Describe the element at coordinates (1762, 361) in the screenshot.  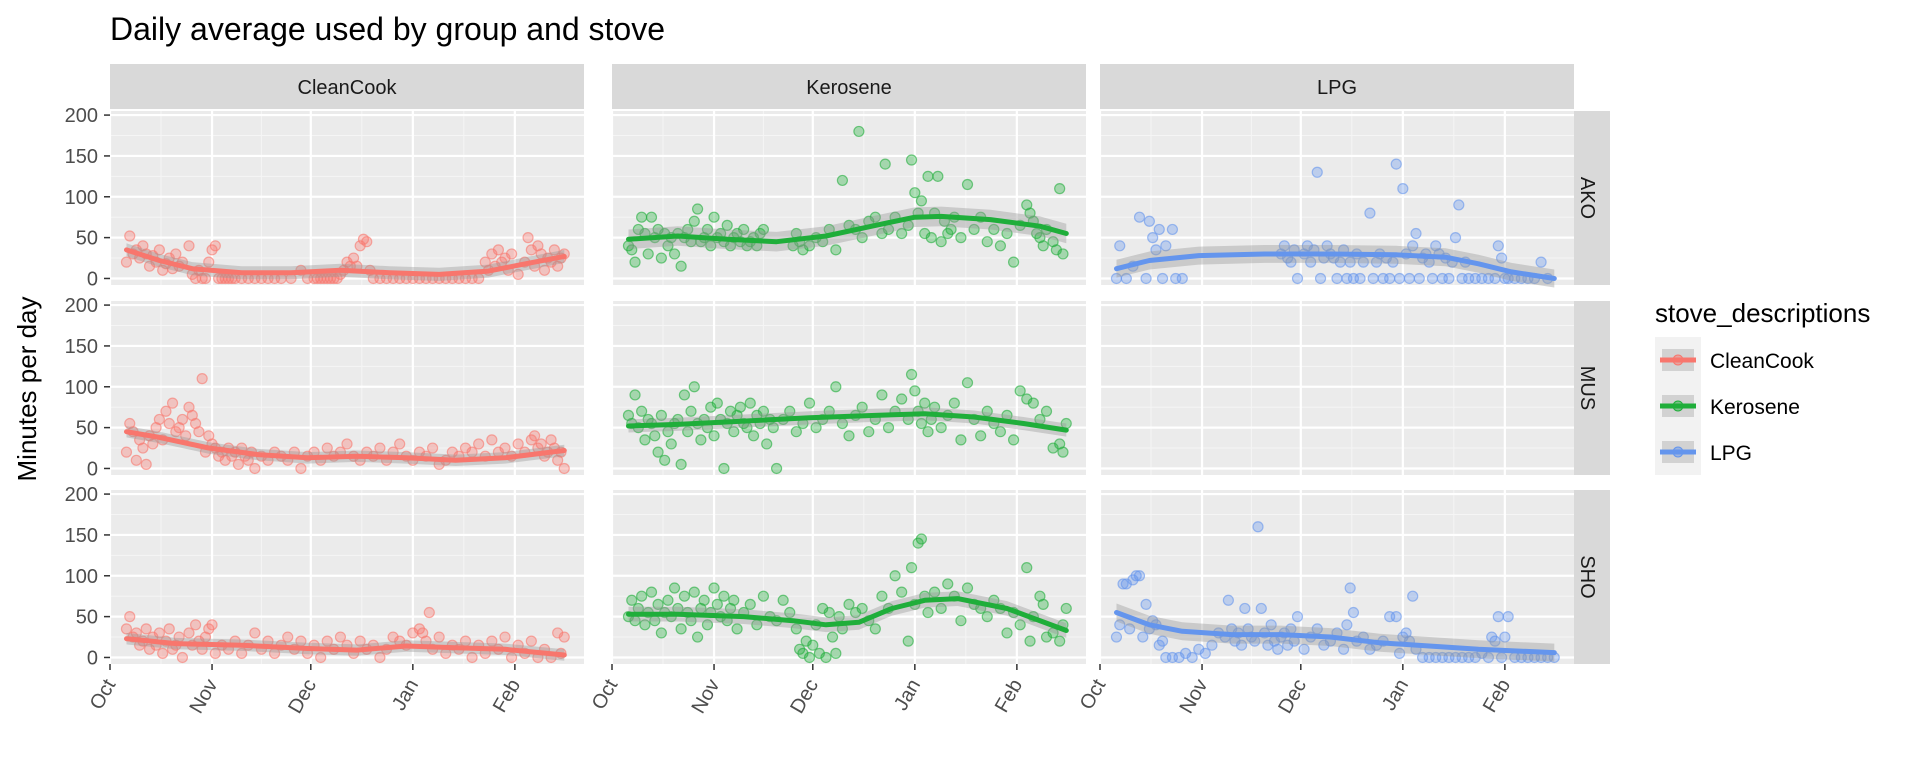
I see `legend-label: CleanCook` at that location.